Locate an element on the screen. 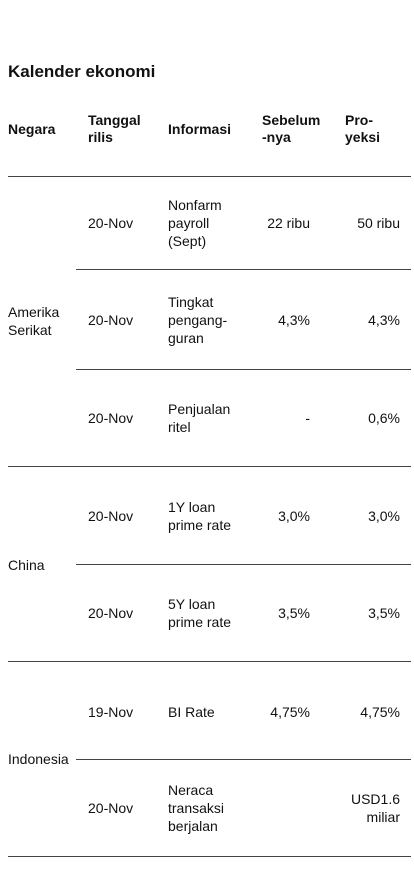 The image size is (414, 884). row-7-date: 20-Nov is located at coordinates (110, 808).